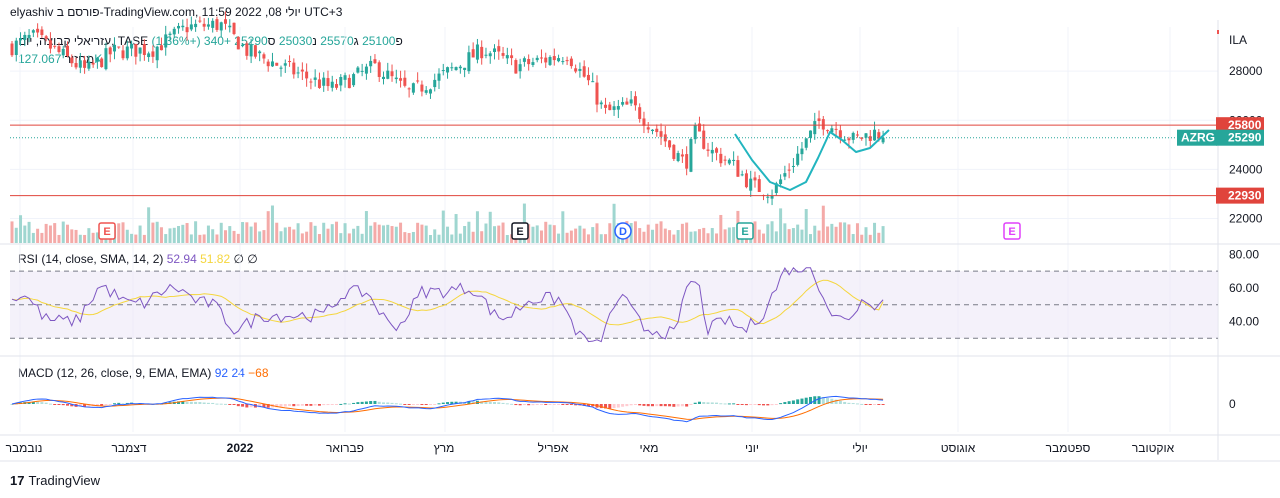 The width and height of the screenshot is (1280, 498). I want to click on time-tick-label: יולי, so click(860, 448).